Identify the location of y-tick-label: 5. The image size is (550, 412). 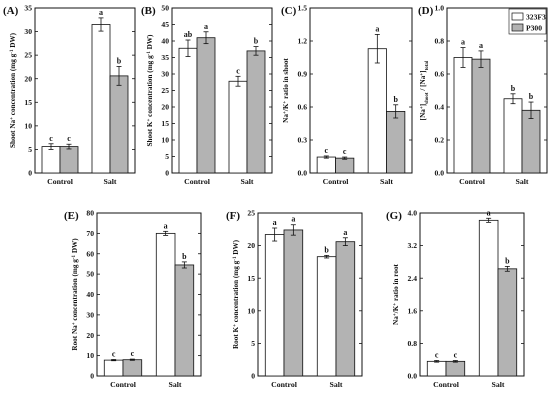
(167, 156).